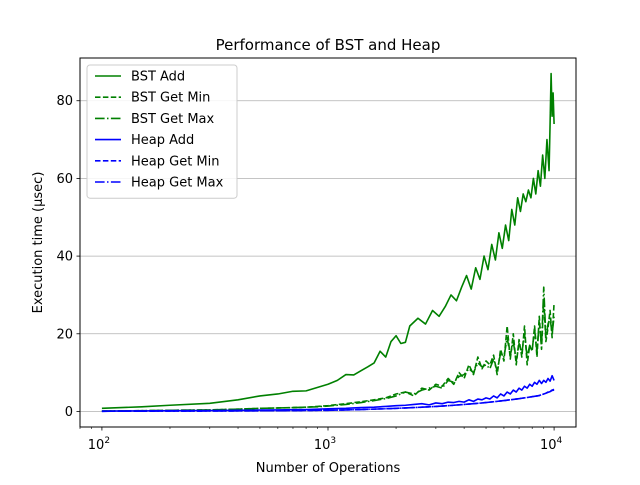 This screenshot has height=485, width=640. I want to click on chart-title: Performance of BST and Heap, so click(328, 45).